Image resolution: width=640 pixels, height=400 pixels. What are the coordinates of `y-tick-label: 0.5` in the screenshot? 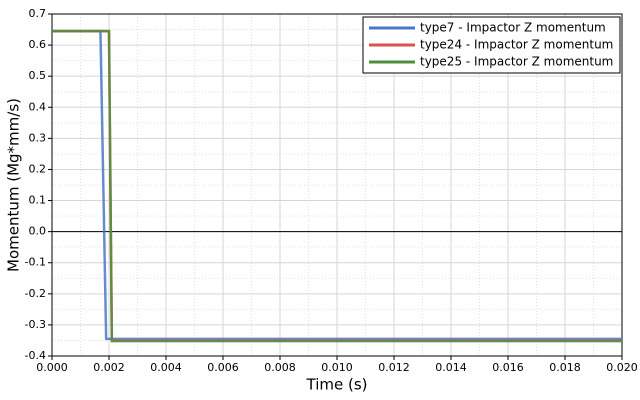 It's located at (38, 75).